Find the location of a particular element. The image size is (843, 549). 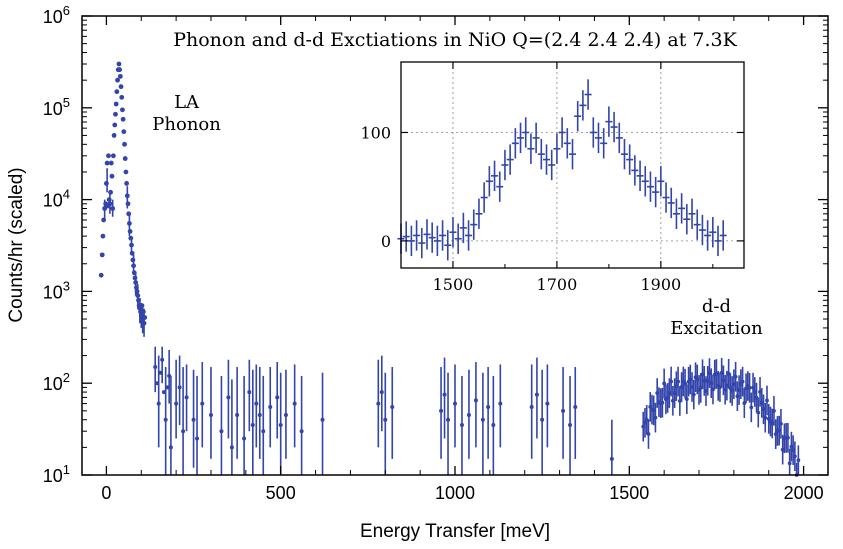

x-axis-label: Energy Transfer [meV] is located at coordinates (455, 531).